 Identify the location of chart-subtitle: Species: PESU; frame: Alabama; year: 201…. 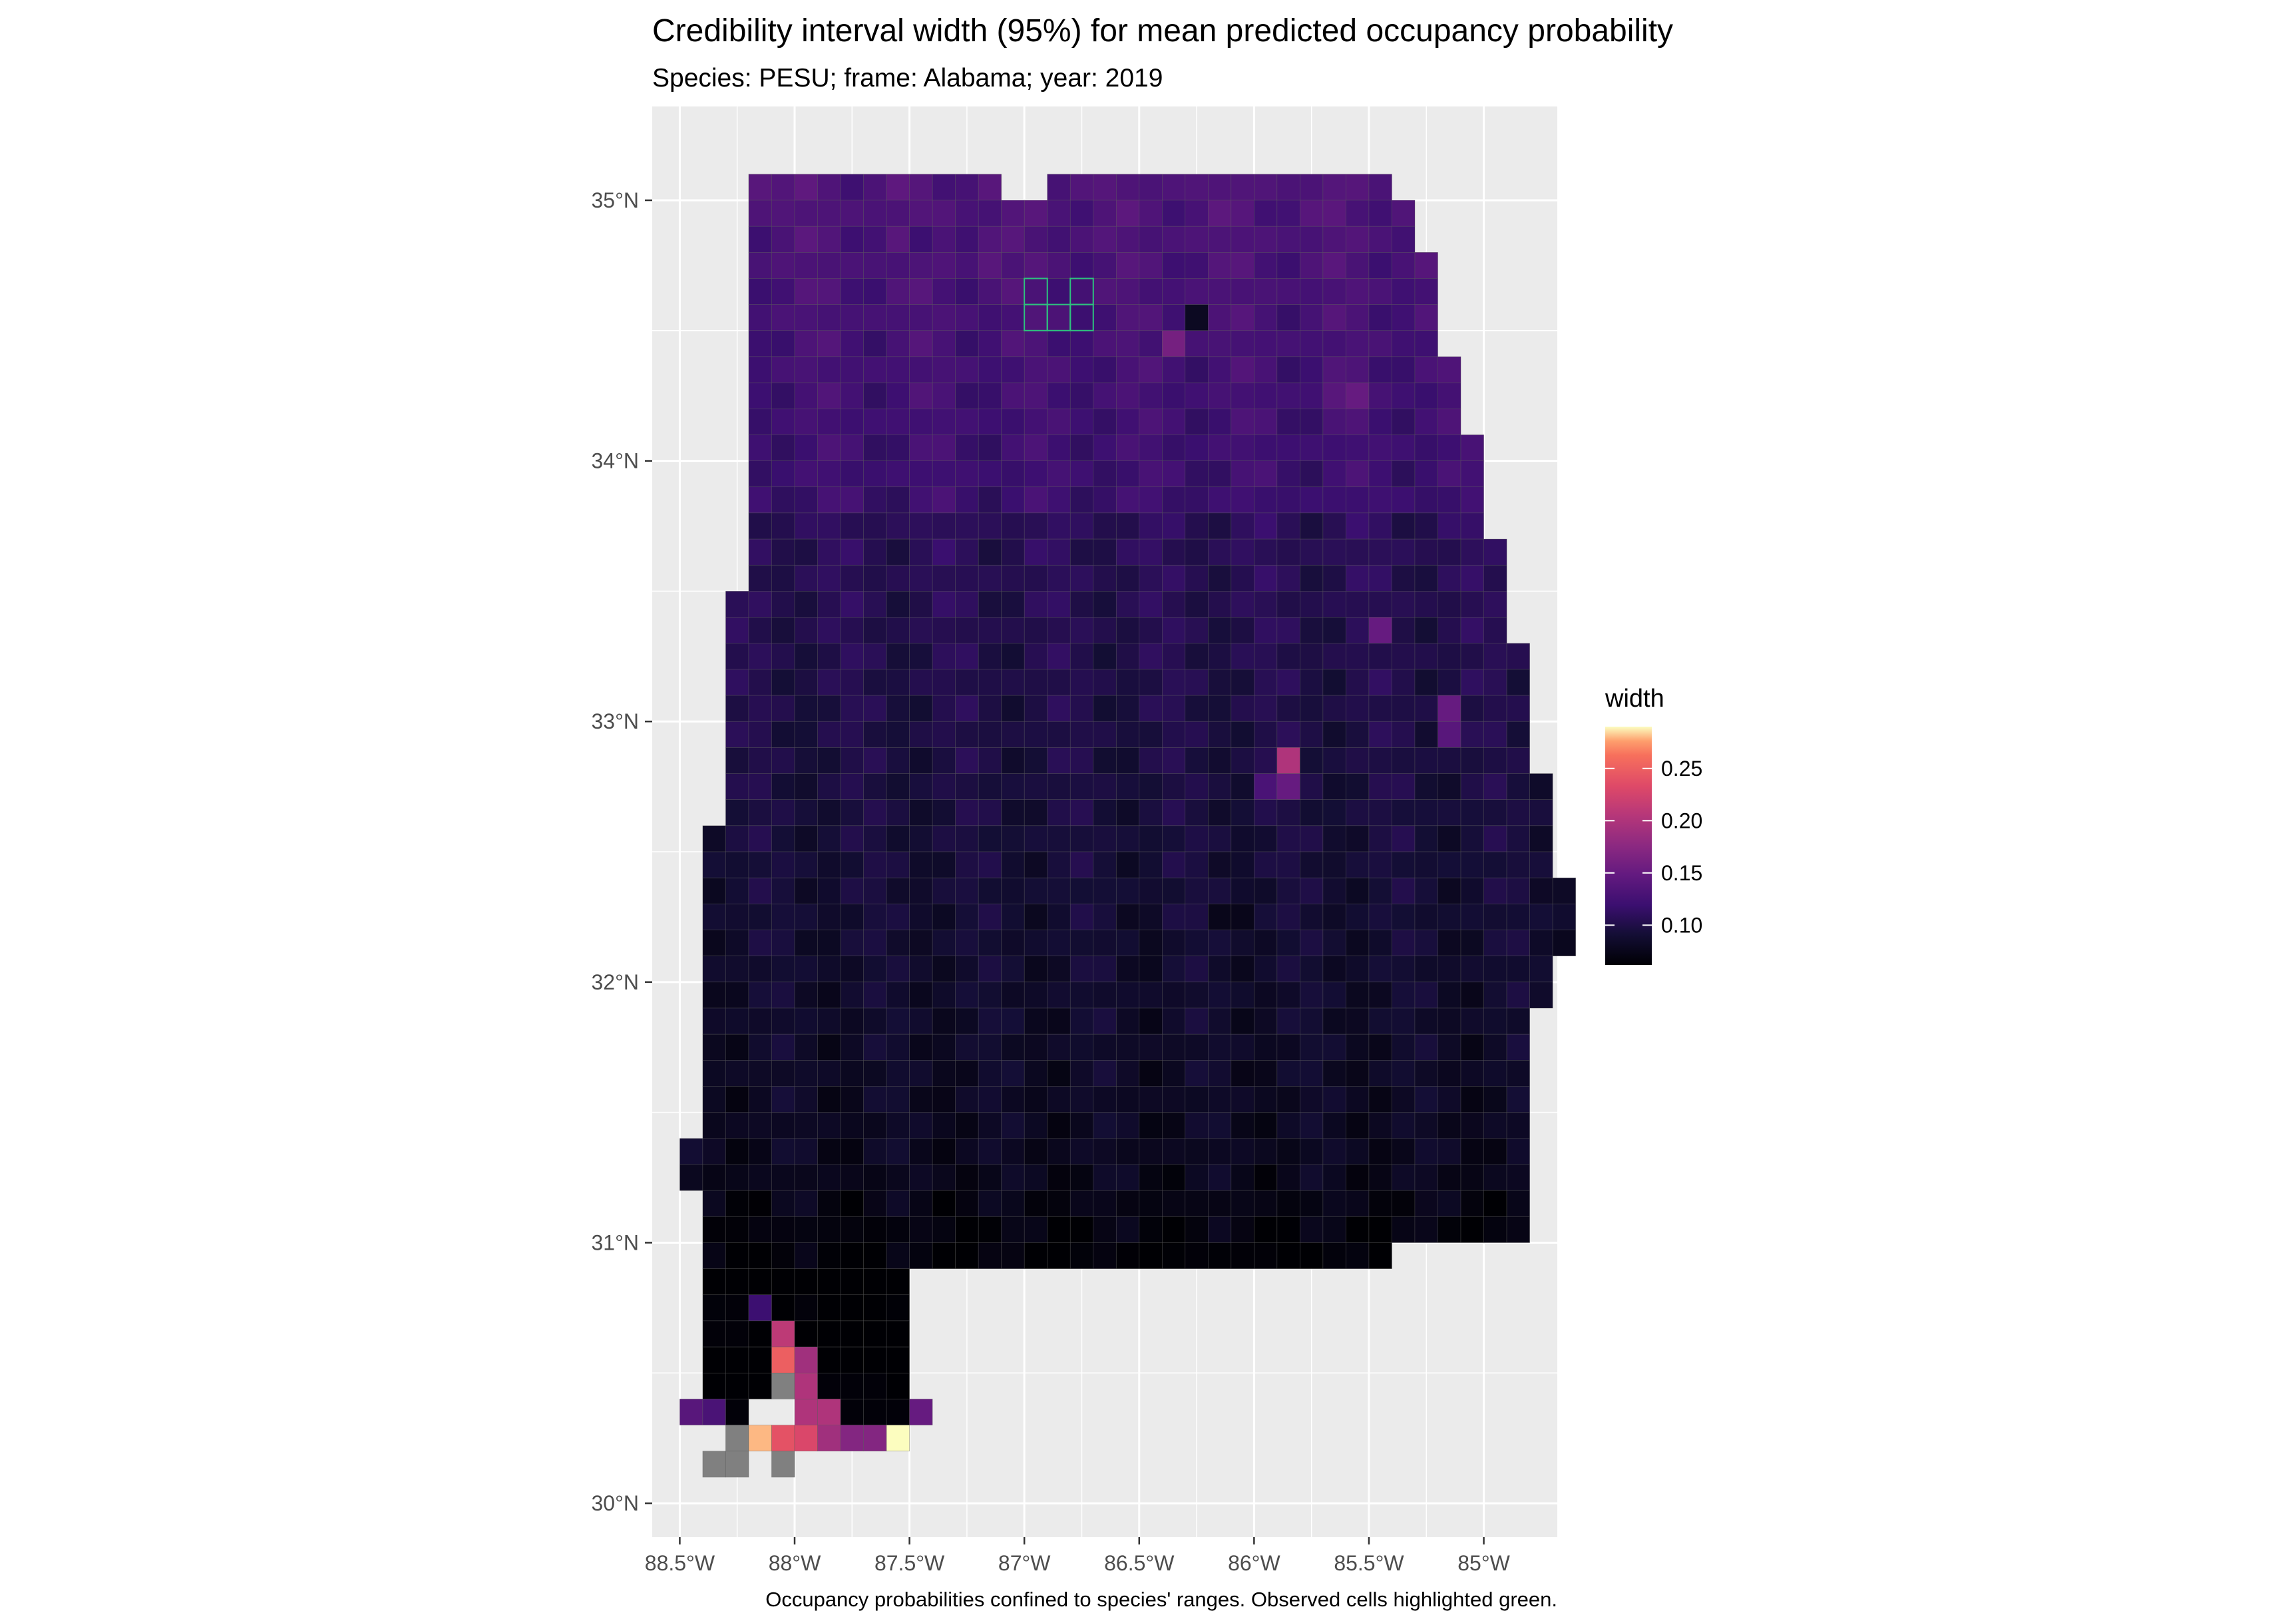
(907, 78).